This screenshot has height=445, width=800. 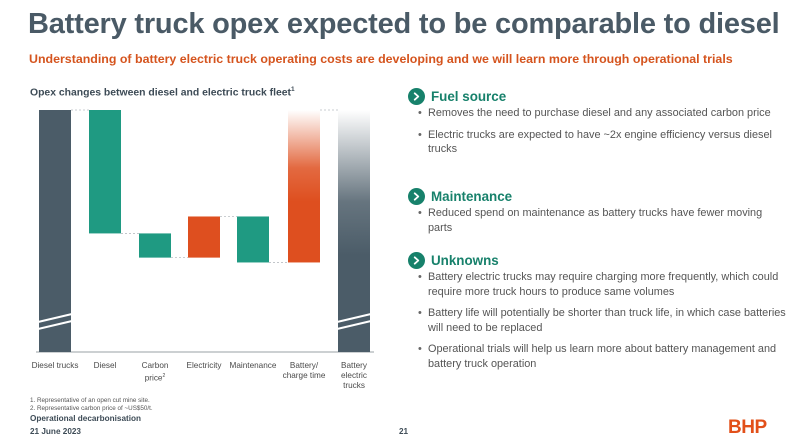 What do you see at coordinates (55, 365) in the screenshot?
I see `x-tick-label: Diesel trucks` at bounding box center [55, 365].